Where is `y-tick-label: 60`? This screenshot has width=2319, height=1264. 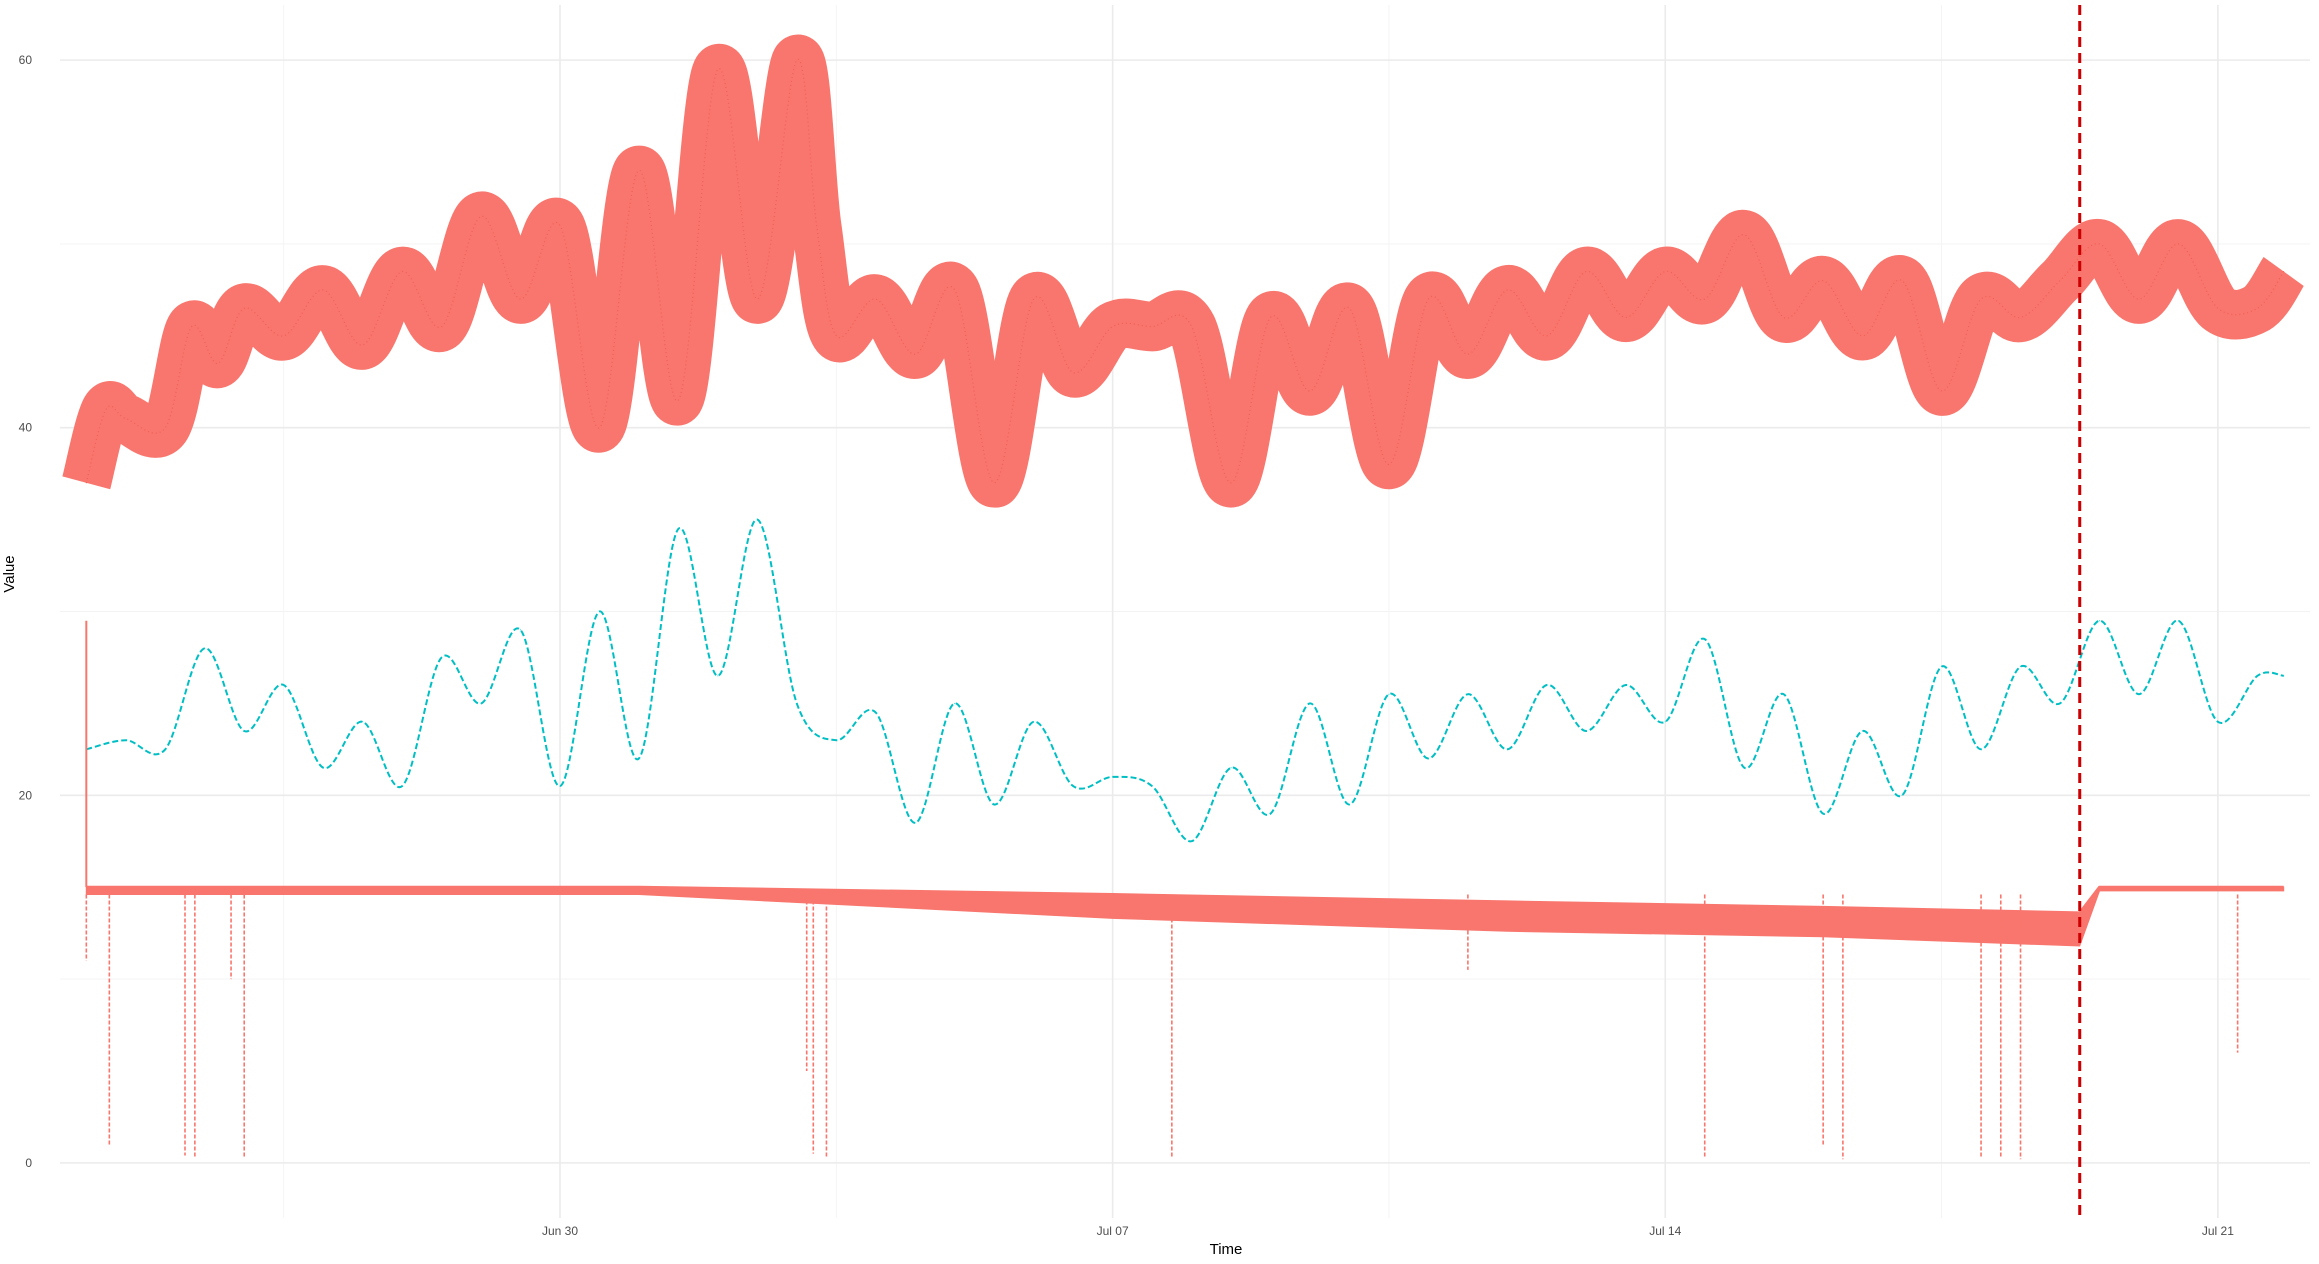
y-tick-label: 60 is located at coordinates (26, 60).